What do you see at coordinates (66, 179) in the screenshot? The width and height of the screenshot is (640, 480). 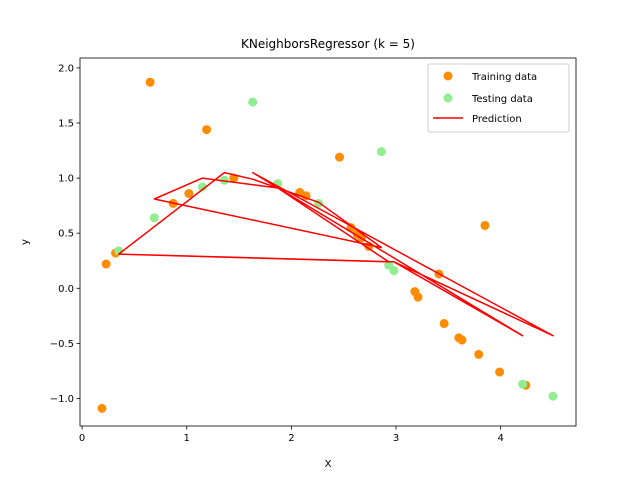 I see `y-tick-label-4: 1.0` at bounding box center [66, 179].